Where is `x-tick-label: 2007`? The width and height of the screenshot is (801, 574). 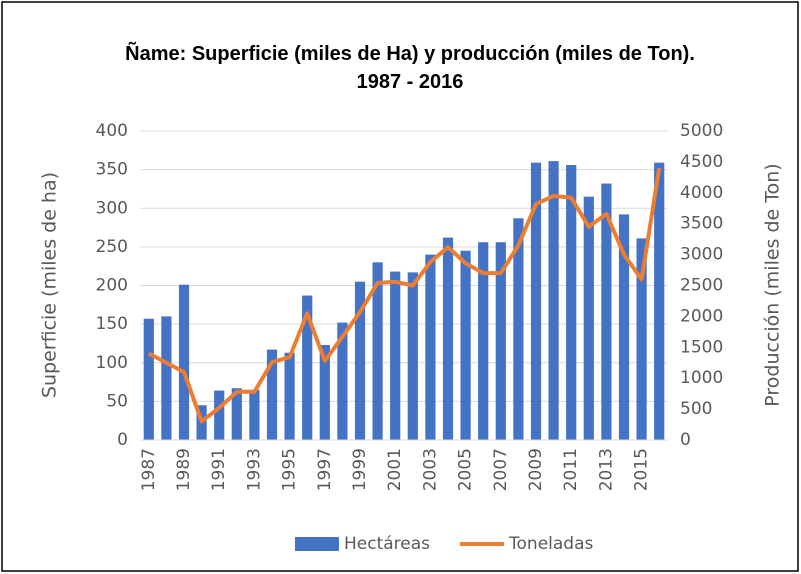
x-tick-label: 2007 is located at coordinates (501, 469).